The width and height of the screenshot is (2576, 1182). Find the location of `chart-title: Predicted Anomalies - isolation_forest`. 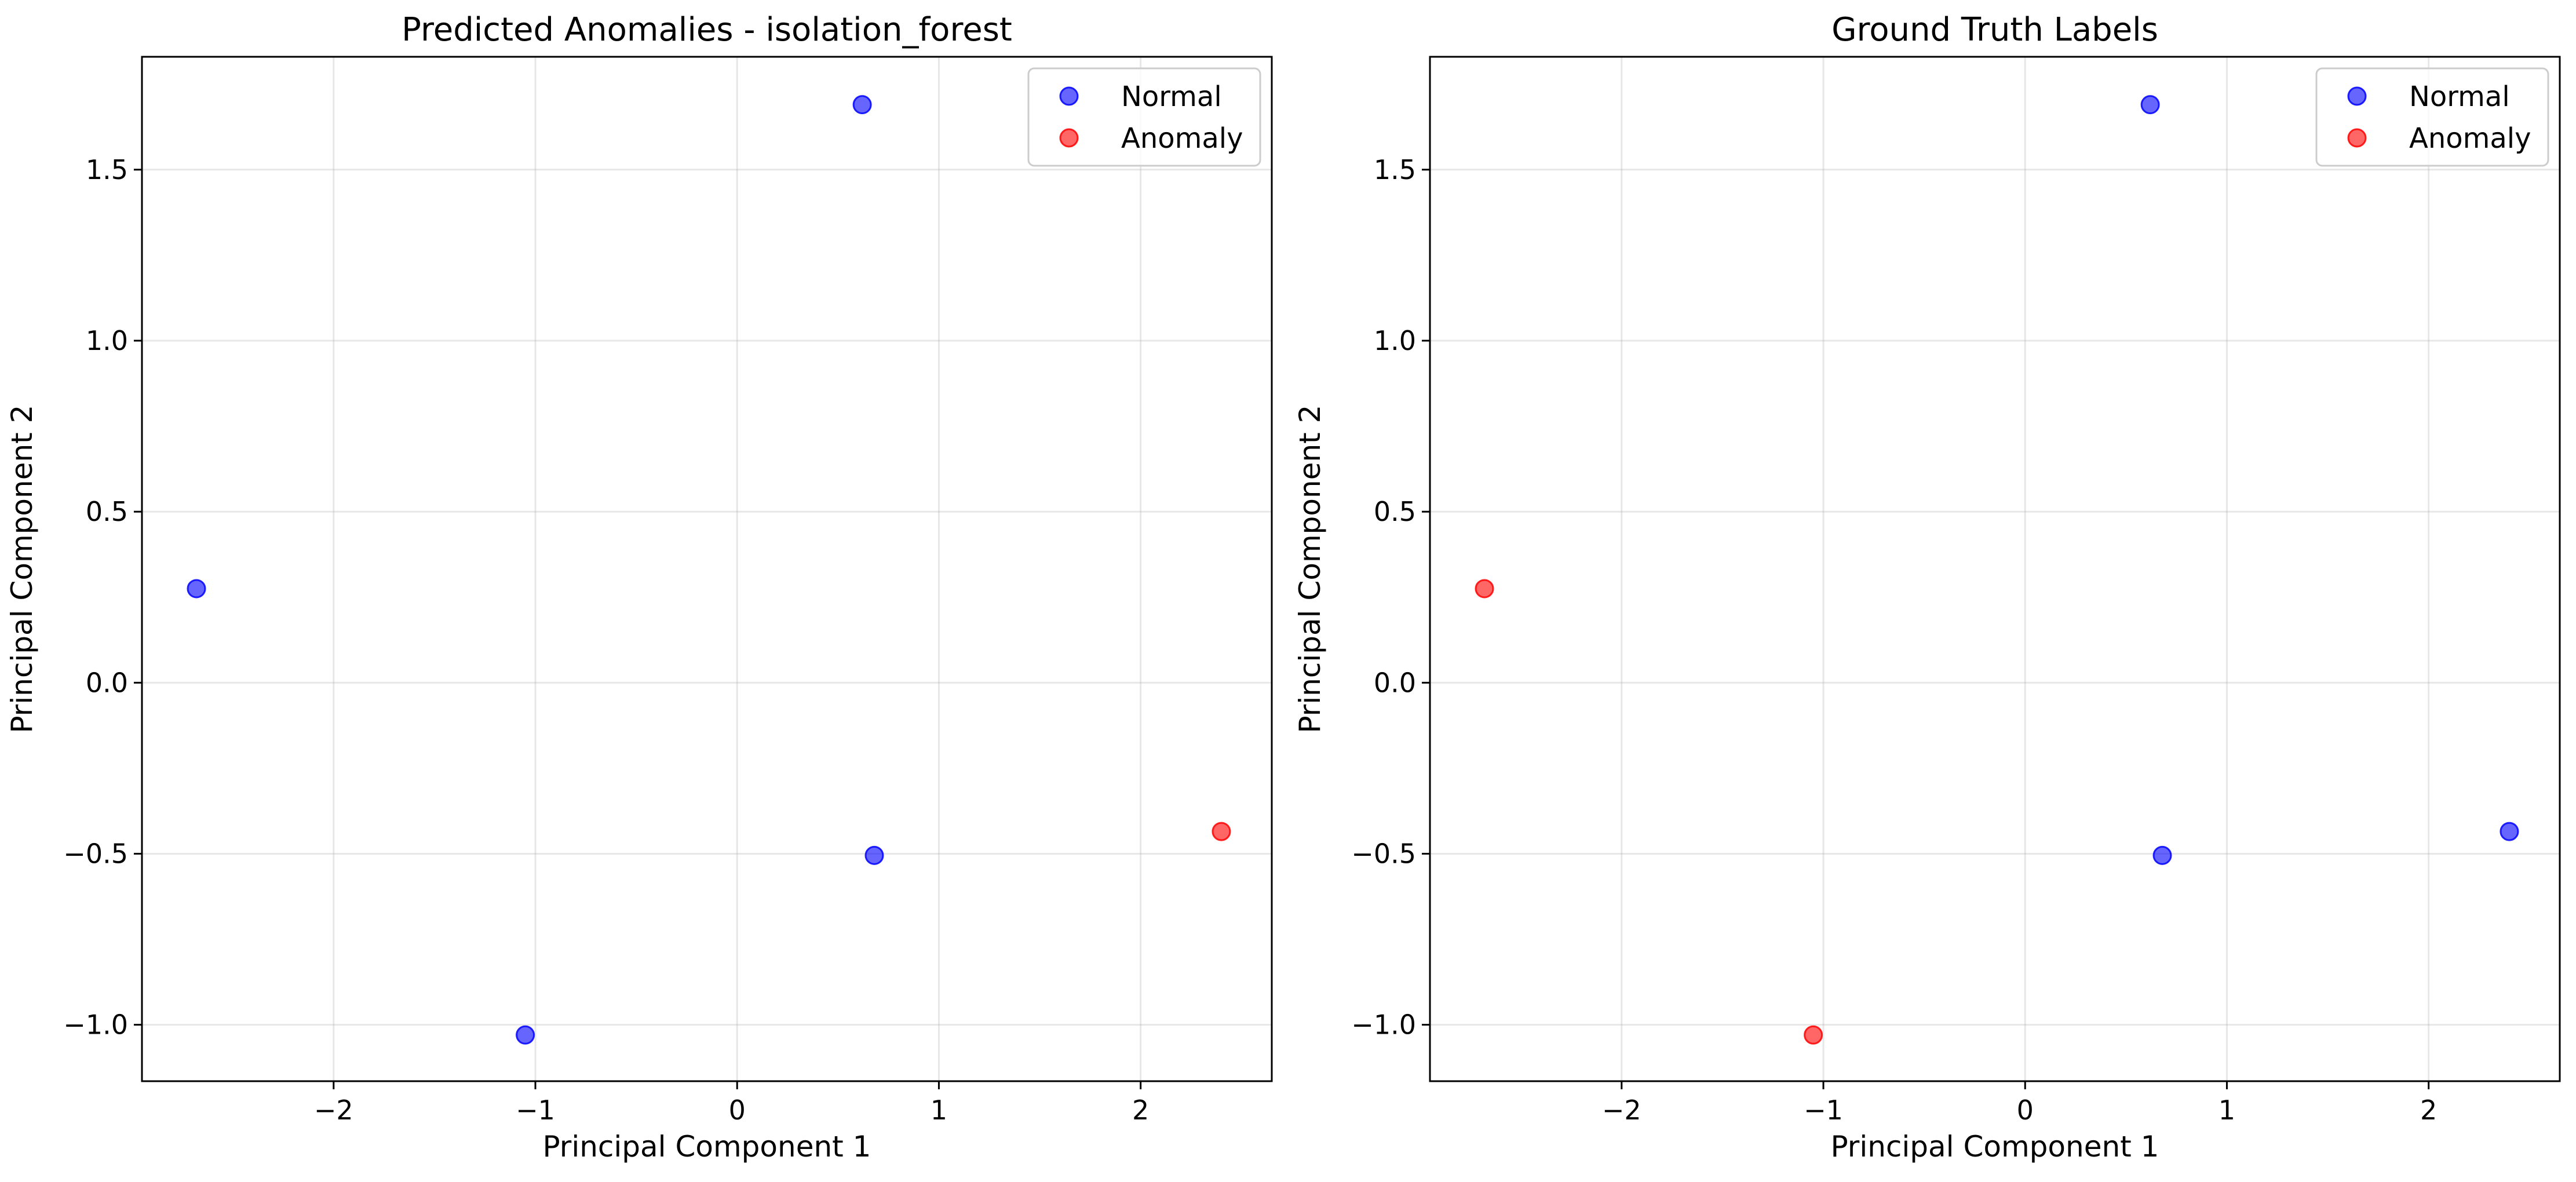

chart-title: Predicted Anomalies - isolation_forest is located at coordinates (707, 30).